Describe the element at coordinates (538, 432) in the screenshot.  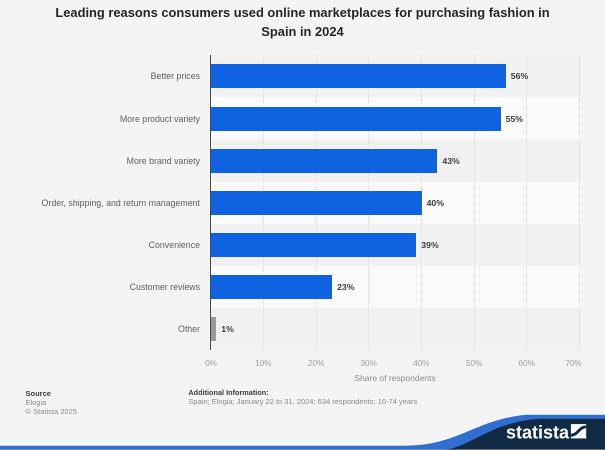
I see `svg-text: statista` at that location.